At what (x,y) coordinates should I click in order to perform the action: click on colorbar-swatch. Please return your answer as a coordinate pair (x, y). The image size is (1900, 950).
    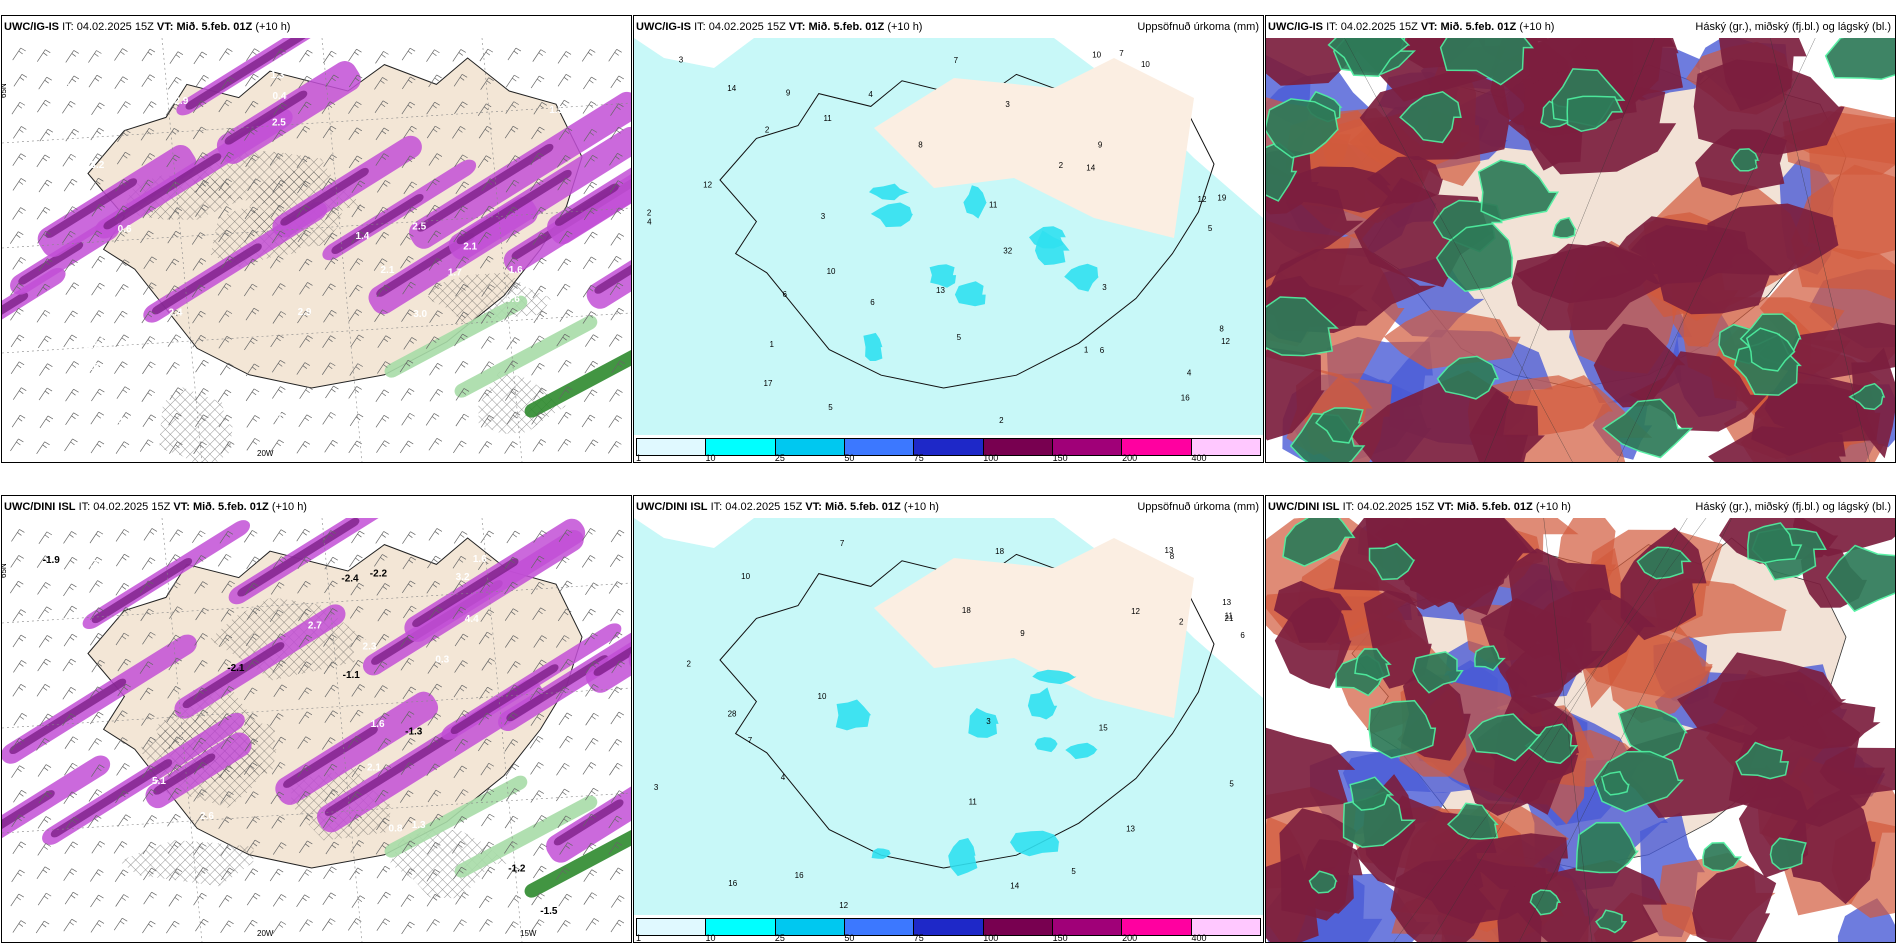
    Looking at the image, I should click on (1087, 927).